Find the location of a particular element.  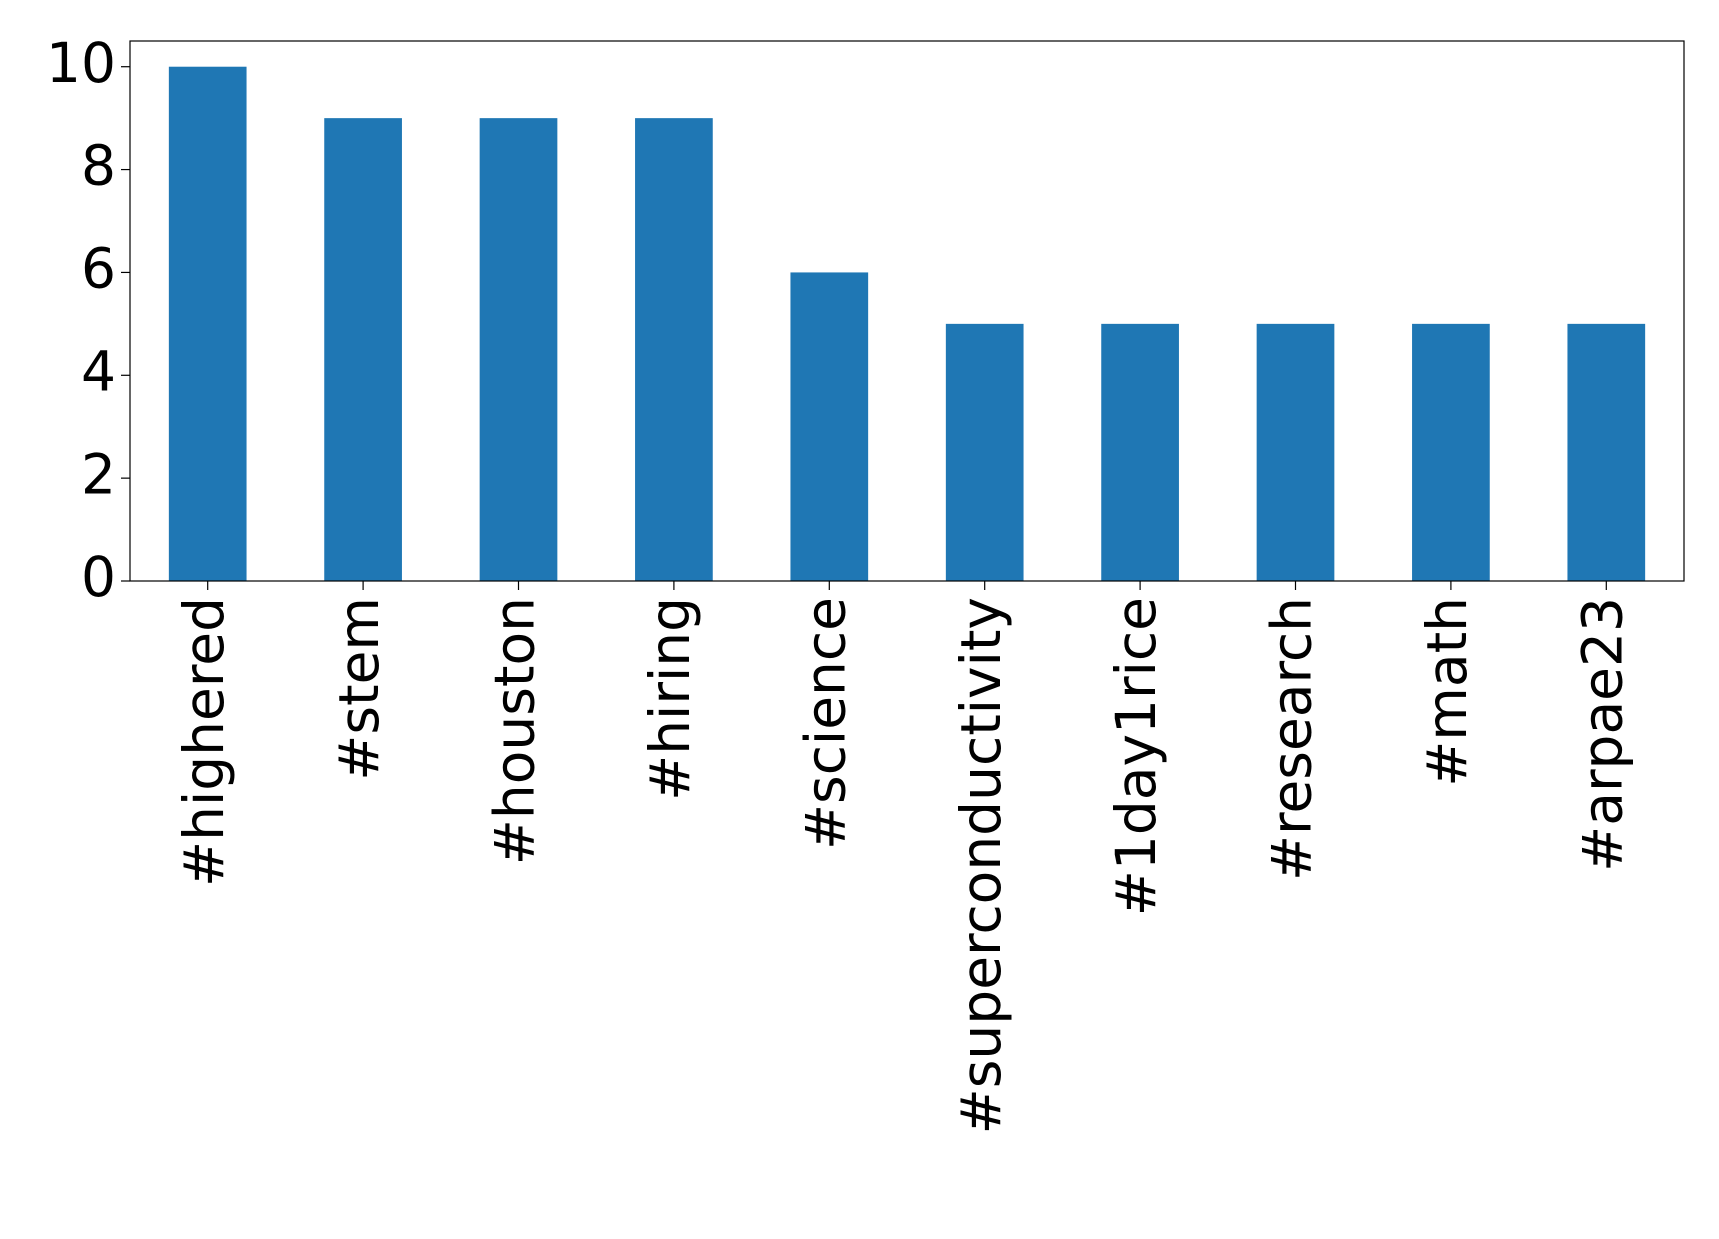

x-tick-label: #arpae23 is located at coordinates (1602, 734).